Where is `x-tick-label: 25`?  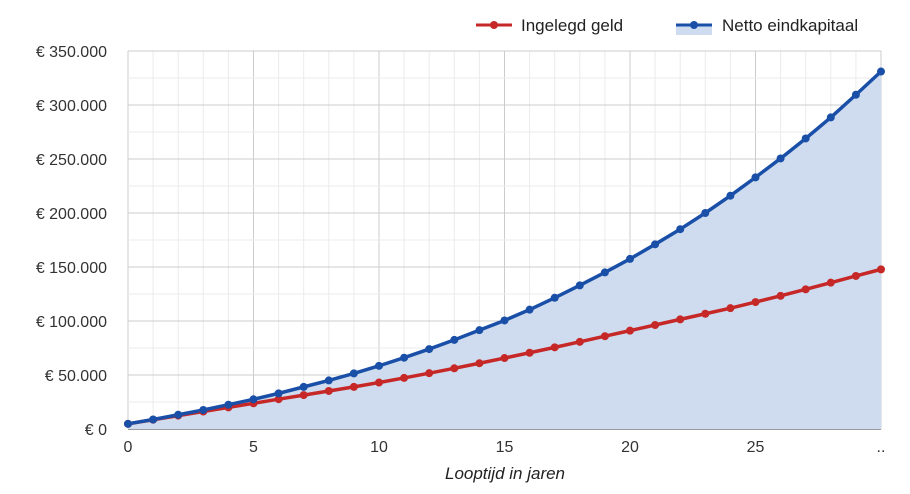 x-tick-label: 25 is located at coordinates (756, 447).